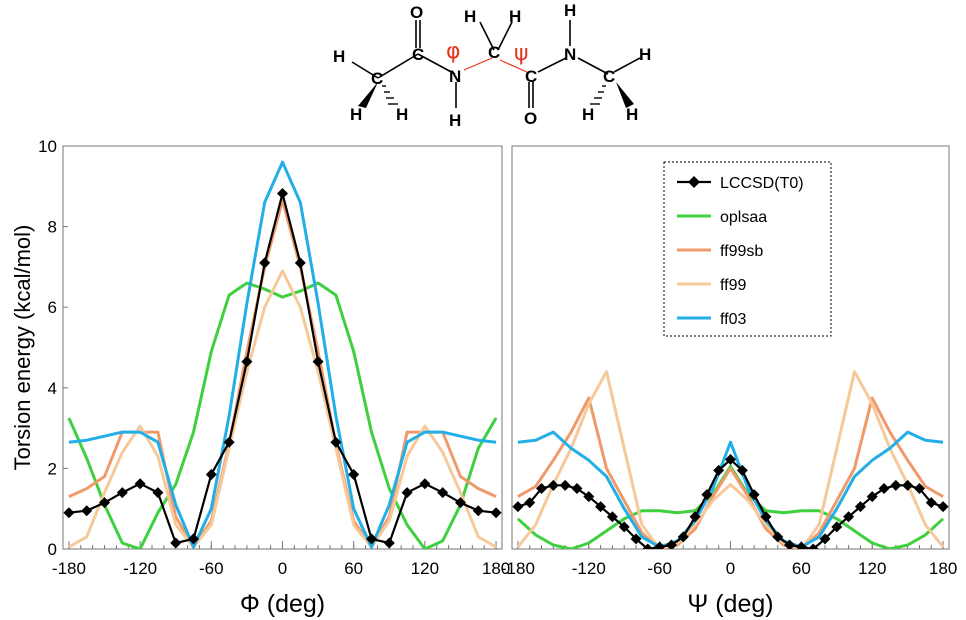 The width and height of the screenshot is (966, 620). Describe the element at coordinates (453, 51) in the screenshot. I see `phi-symbol: φ` at that location.